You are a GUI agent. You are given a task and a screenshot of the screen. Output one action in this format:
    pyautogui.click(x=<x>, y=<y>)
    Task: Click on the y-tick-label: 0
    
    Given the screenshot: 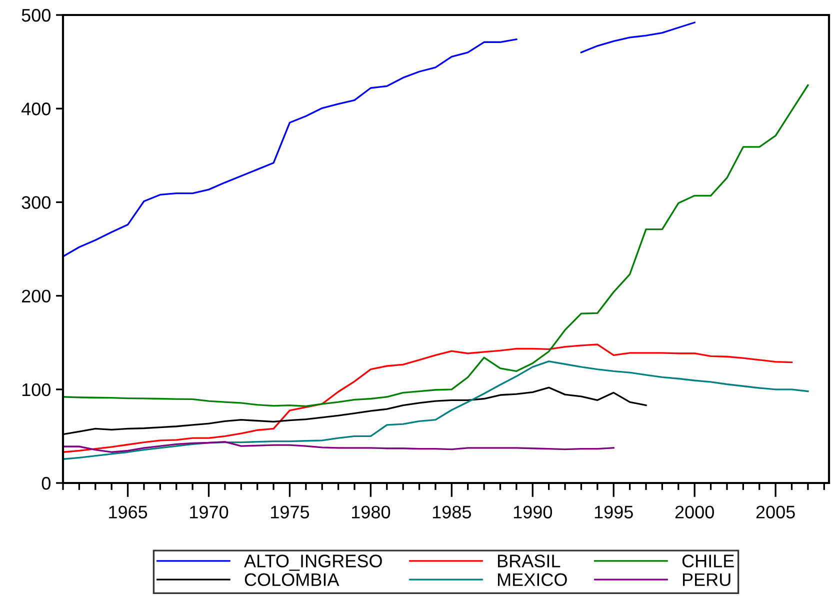 What is the action you would take?
    pyautogui.click(x=46, y=483)
    